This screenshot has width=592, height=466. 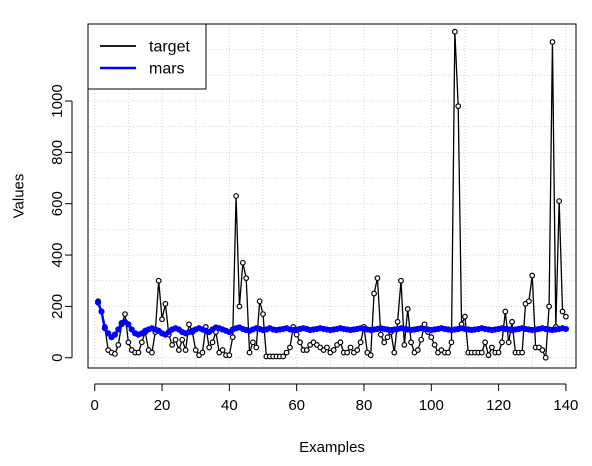 I want to click on x-tick-label: 0, so click(x=95, y=405).